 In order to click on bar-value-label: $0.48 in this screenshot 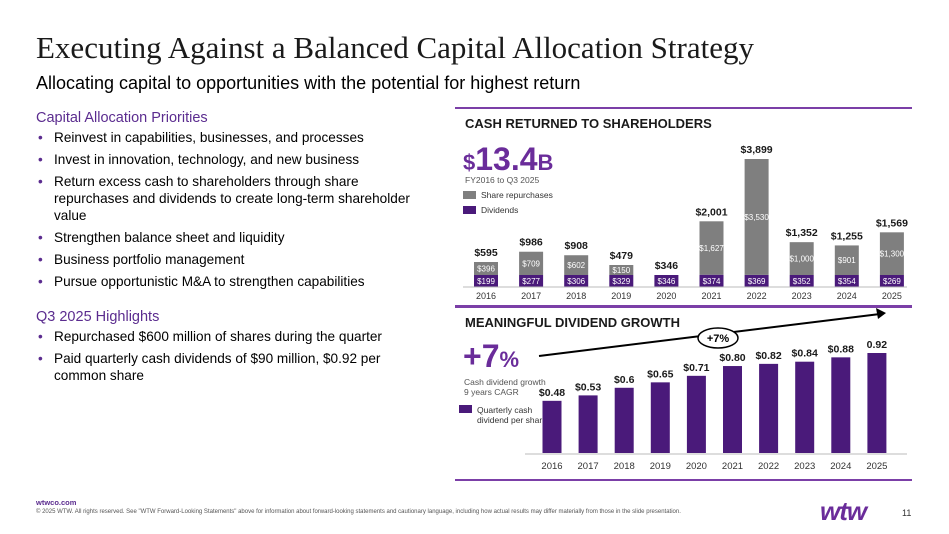, I will do `click(552, 393)`.